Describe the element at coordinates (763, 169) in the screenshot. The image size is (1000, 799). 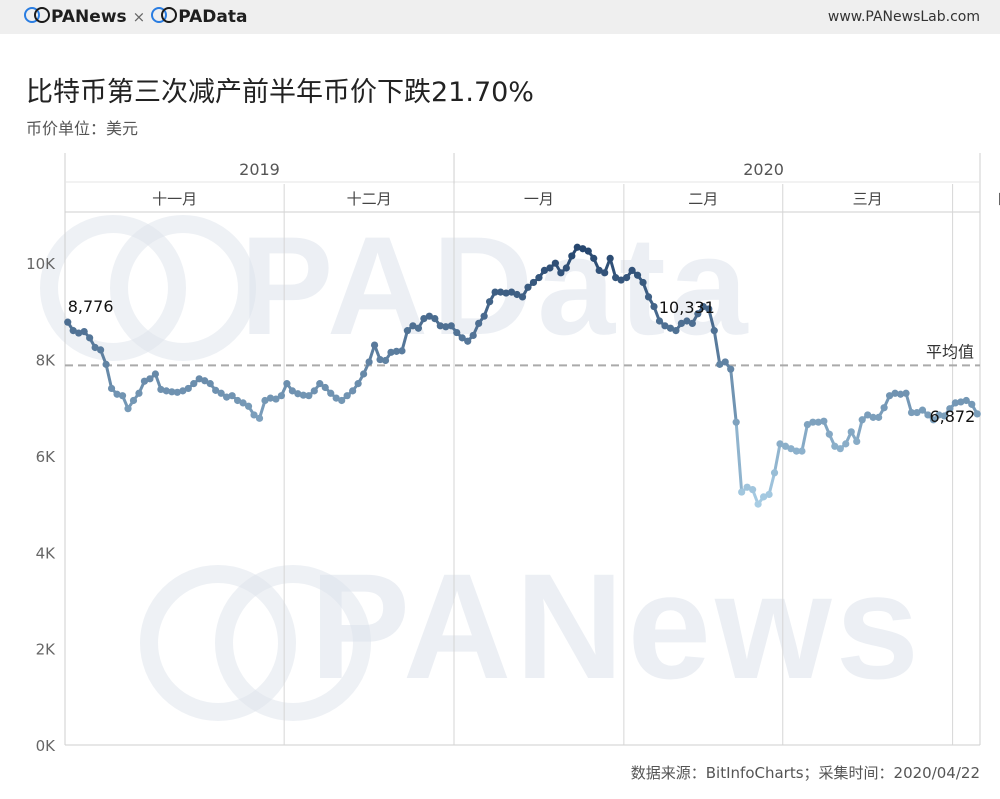
I see `year-label: 2020` at that location.